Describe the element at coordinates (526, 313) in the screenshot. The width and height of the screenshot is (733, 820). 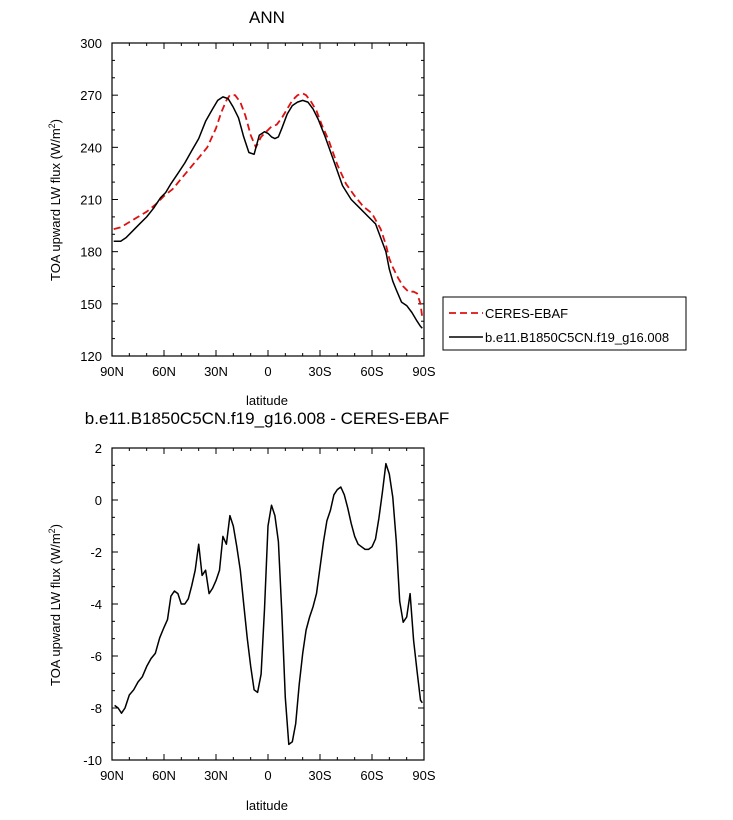
I see `legend-label-ceres: CERES-EBAF` at that location.